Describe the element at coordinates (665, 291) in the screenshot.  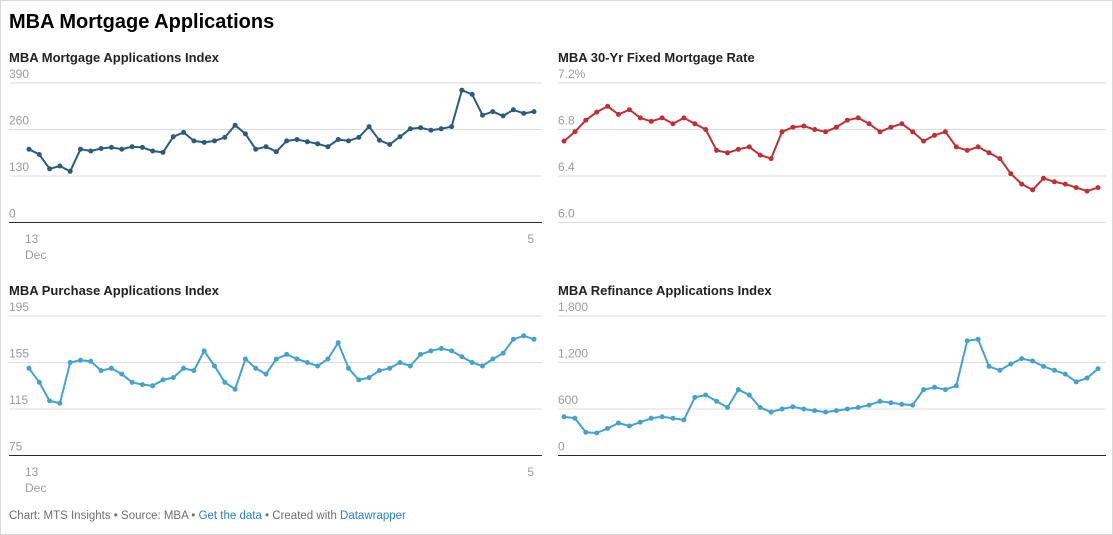
I see `chart-title: MBA Refinance Applications Index` at that location.